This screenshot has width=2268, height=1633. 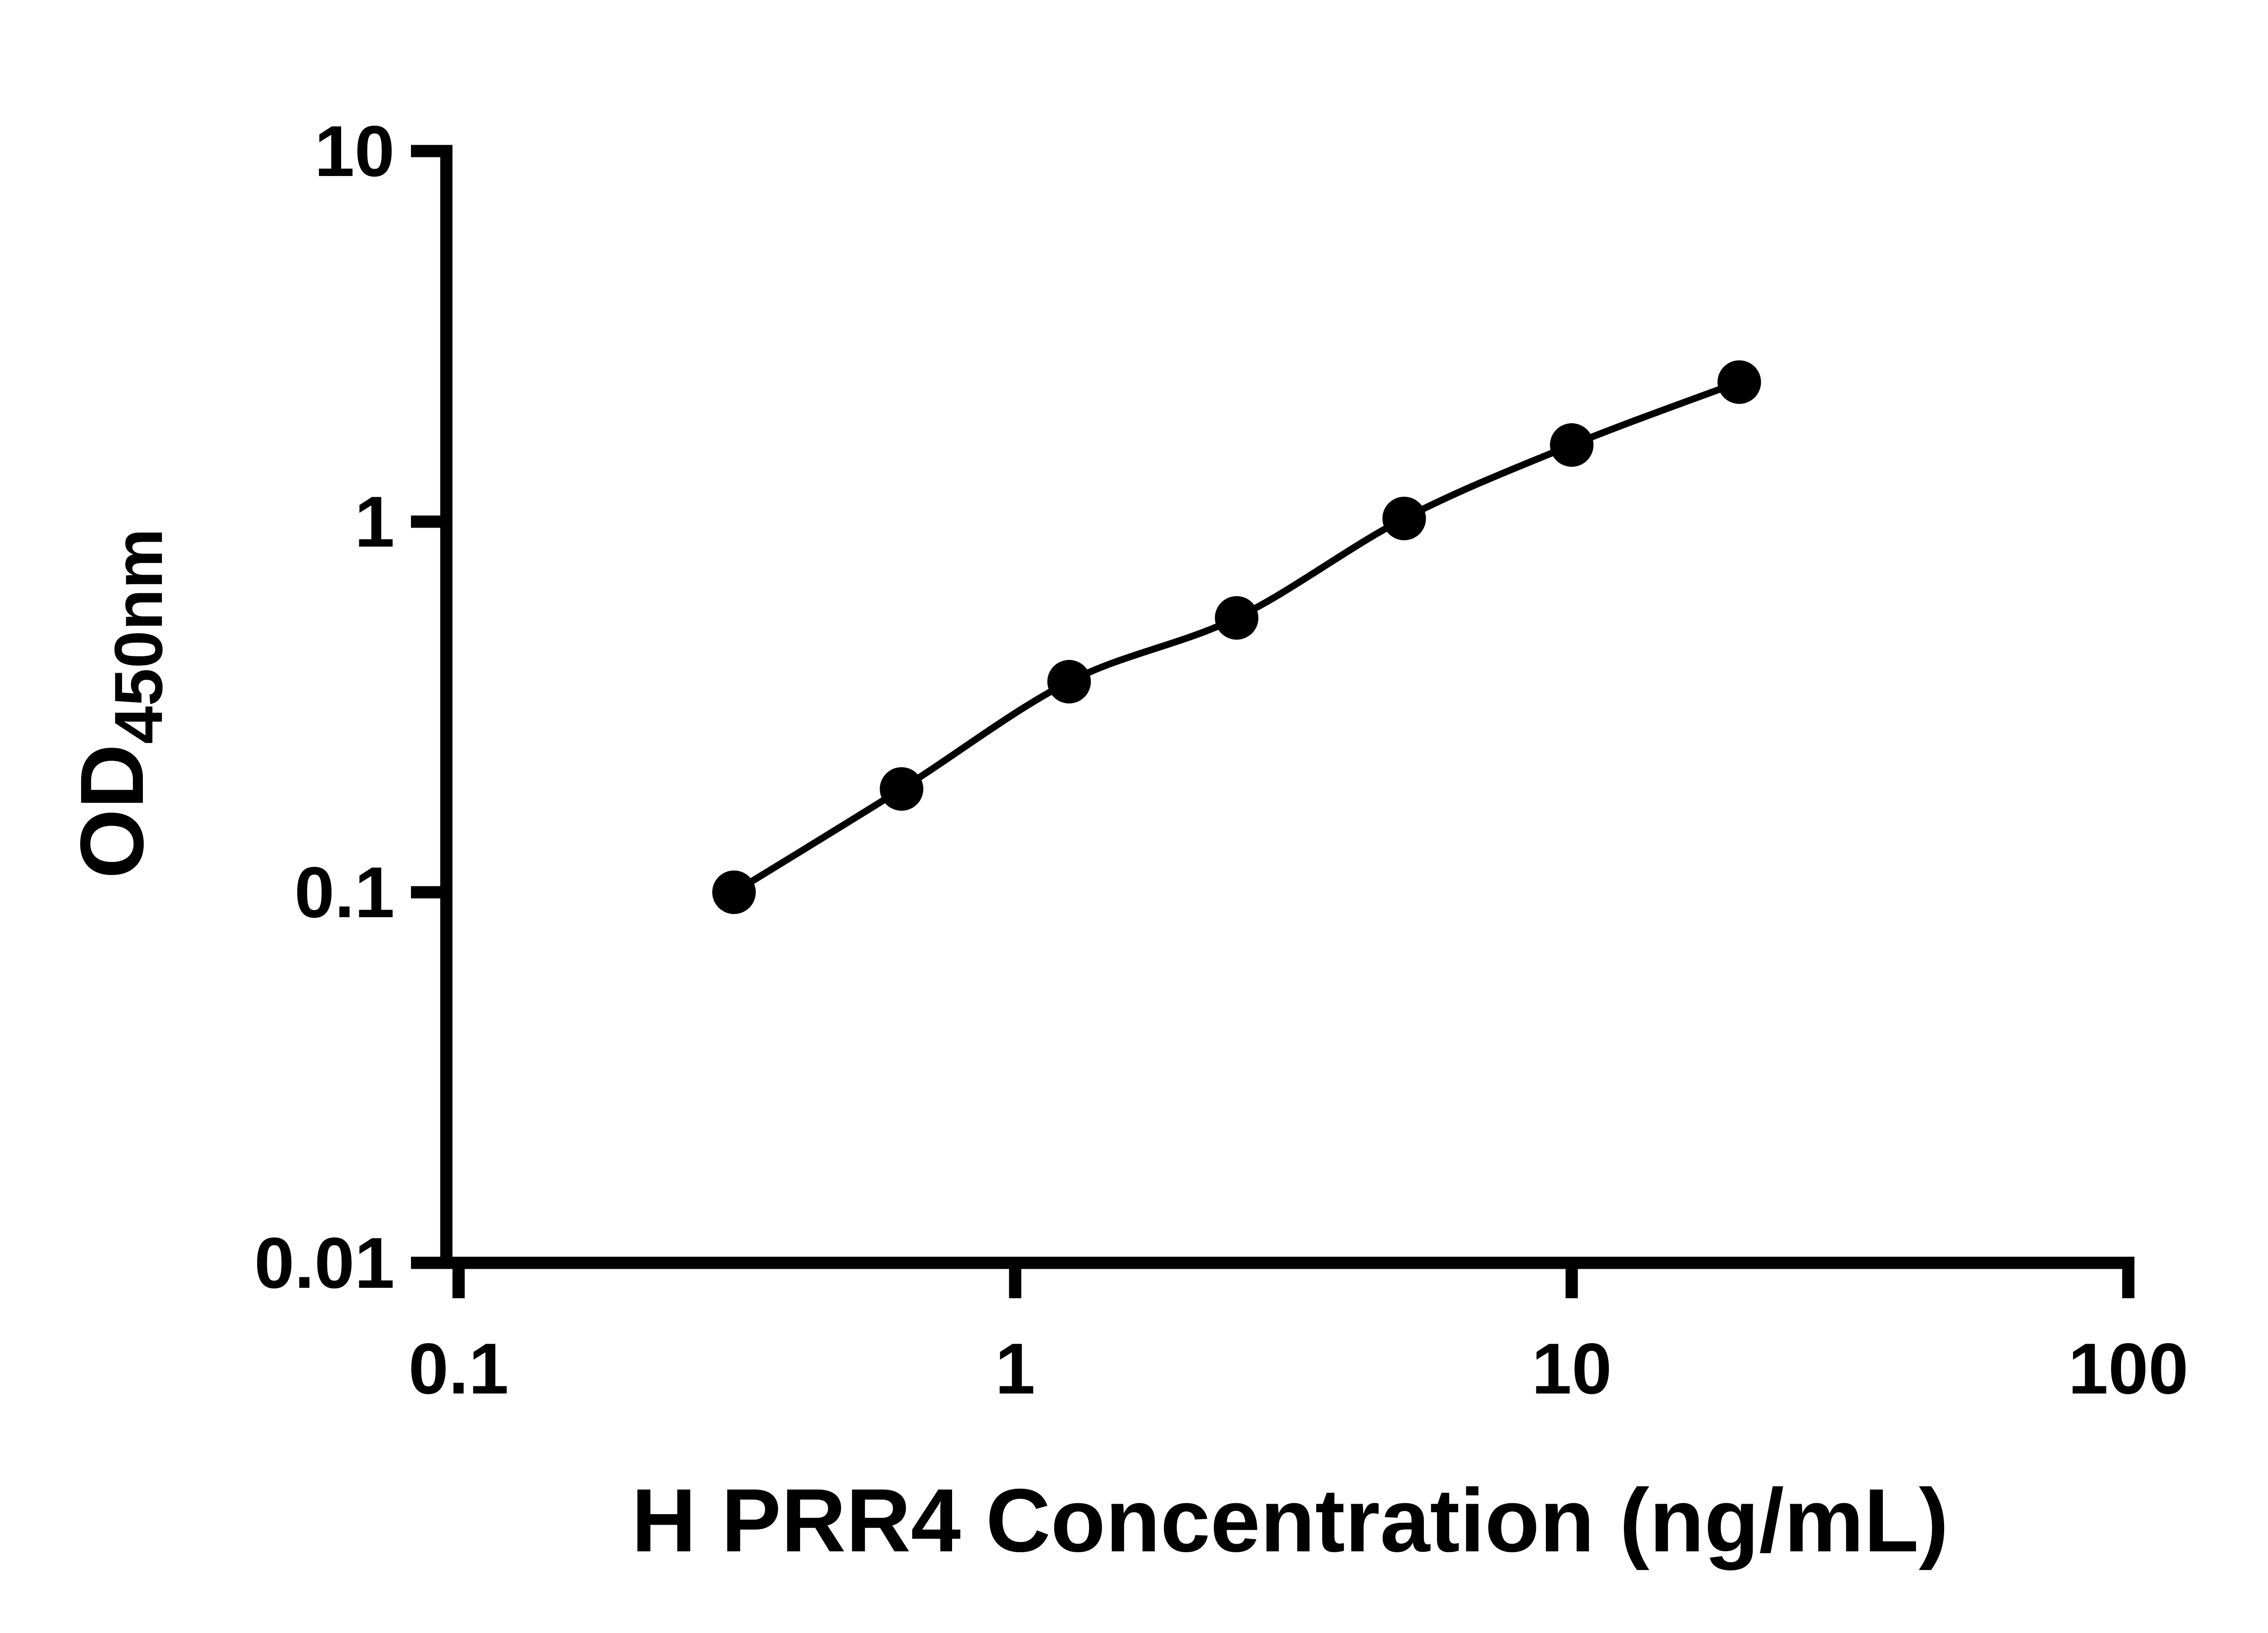 I want to click on y-axis-tick-label: 1, so click(x=375, y=521).